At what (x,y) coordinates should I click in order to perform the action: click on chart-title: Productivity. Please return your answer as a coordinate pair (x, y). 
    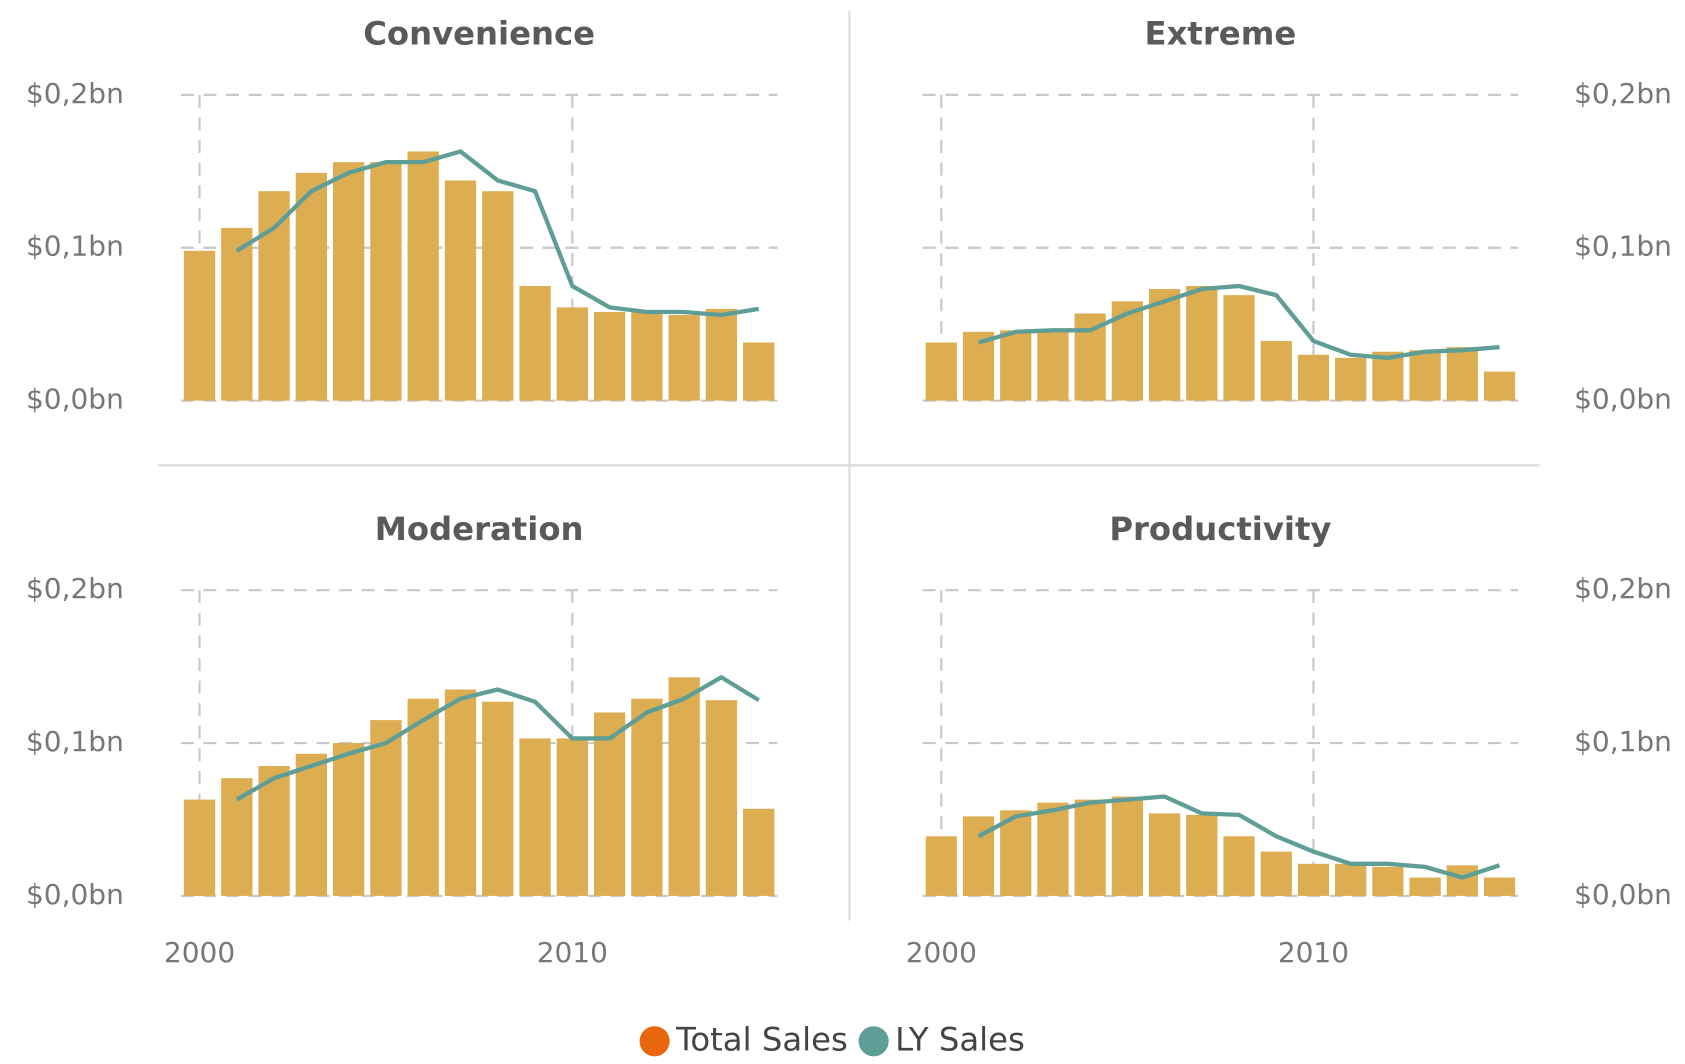
    Looking at the image, I should click on (1220, 529).